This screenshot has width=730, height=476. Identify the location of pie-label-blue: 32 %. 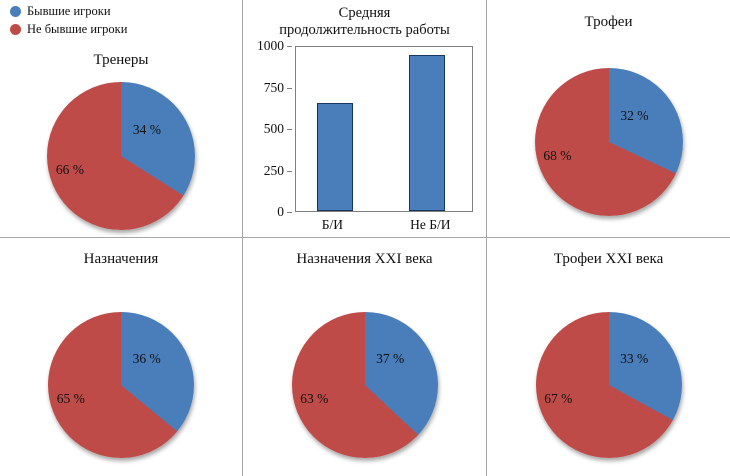
(634, 115).